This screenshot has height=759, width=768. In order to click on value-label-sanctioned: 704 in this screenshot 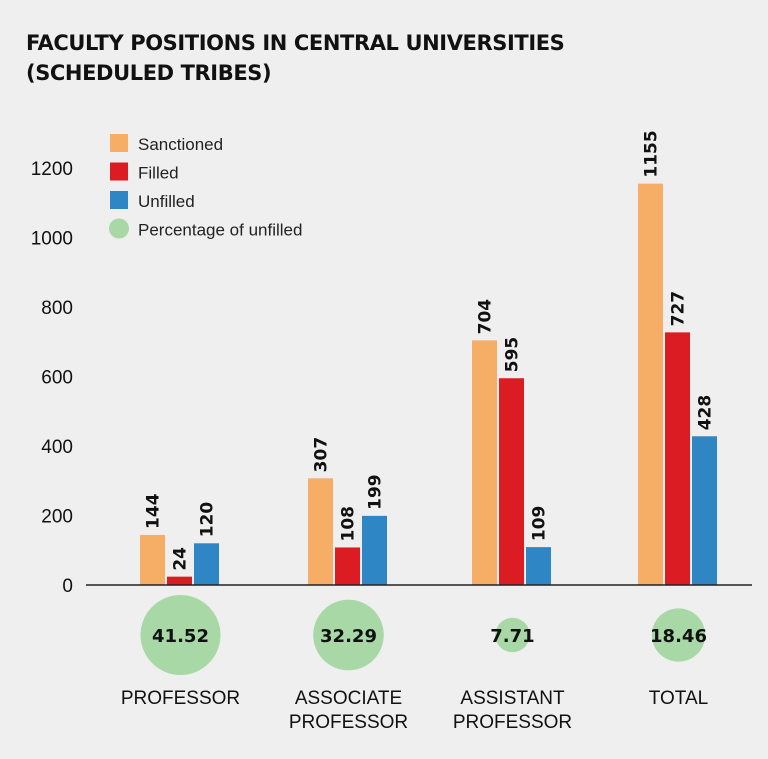, I will do `click(486, 317)`.